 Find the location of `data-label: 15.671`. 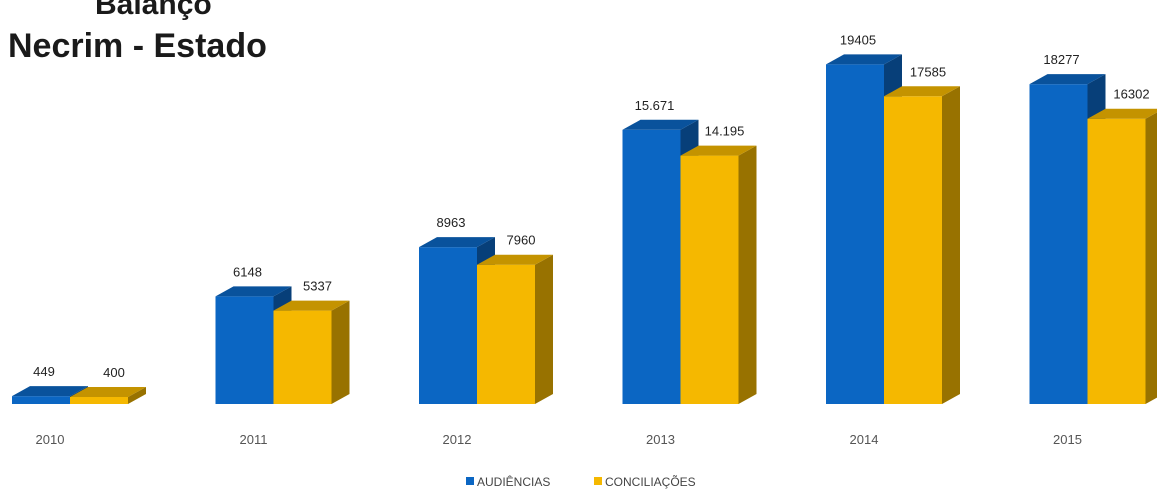

data-label: 15.671 is located at coordinates (655, 105).